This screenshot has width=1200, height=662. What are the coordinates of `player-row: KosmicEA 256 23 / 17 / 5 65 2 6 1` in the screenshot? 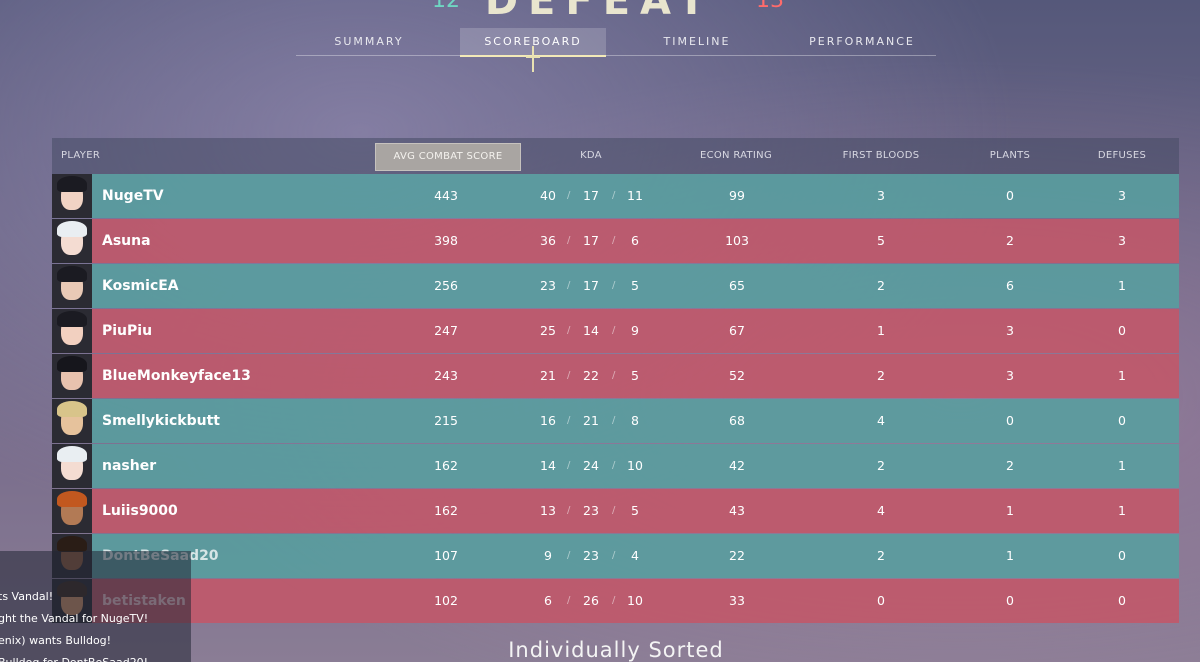 It's located at (615, 286).